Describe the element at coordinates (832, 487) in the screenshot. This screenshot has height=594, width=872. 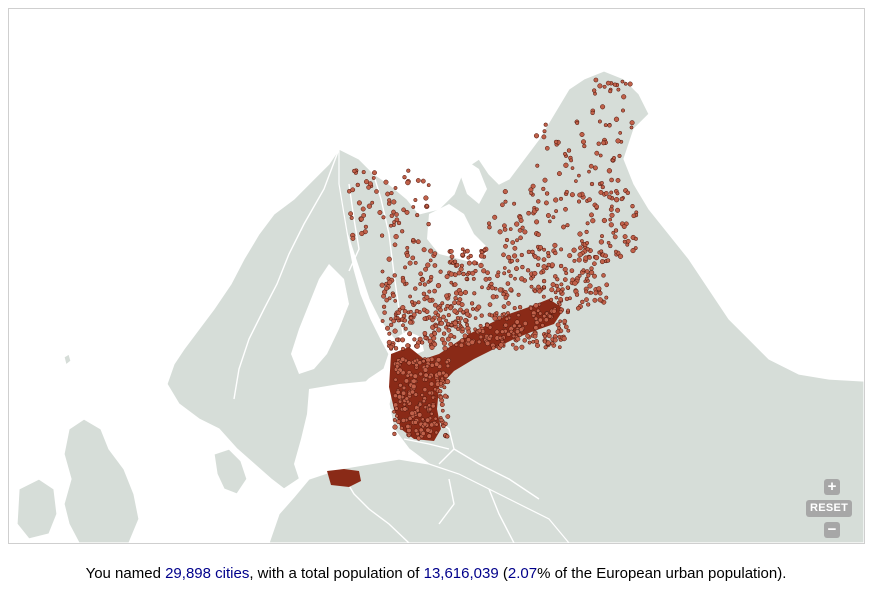
I see `zoom-in-button: +` at that location.